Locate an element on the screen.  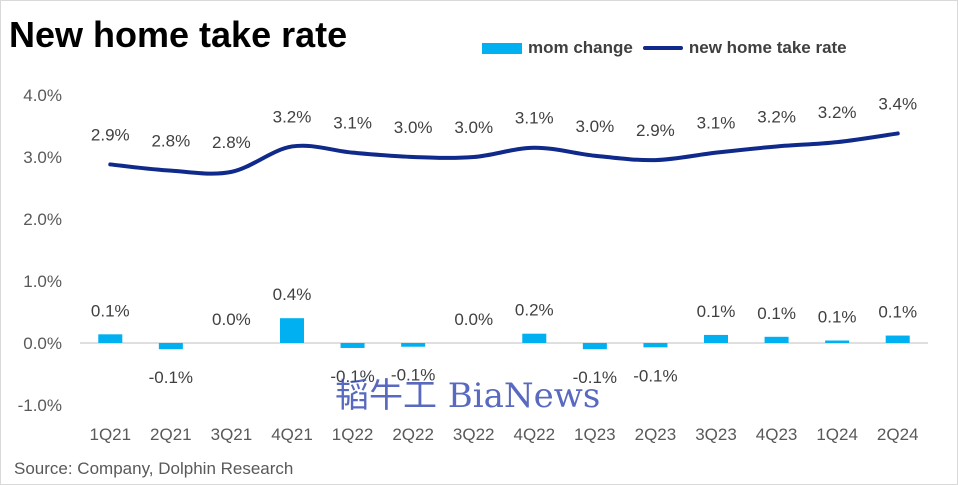
x-tick-label: 3Q22 is located at coordinates (474, 434).